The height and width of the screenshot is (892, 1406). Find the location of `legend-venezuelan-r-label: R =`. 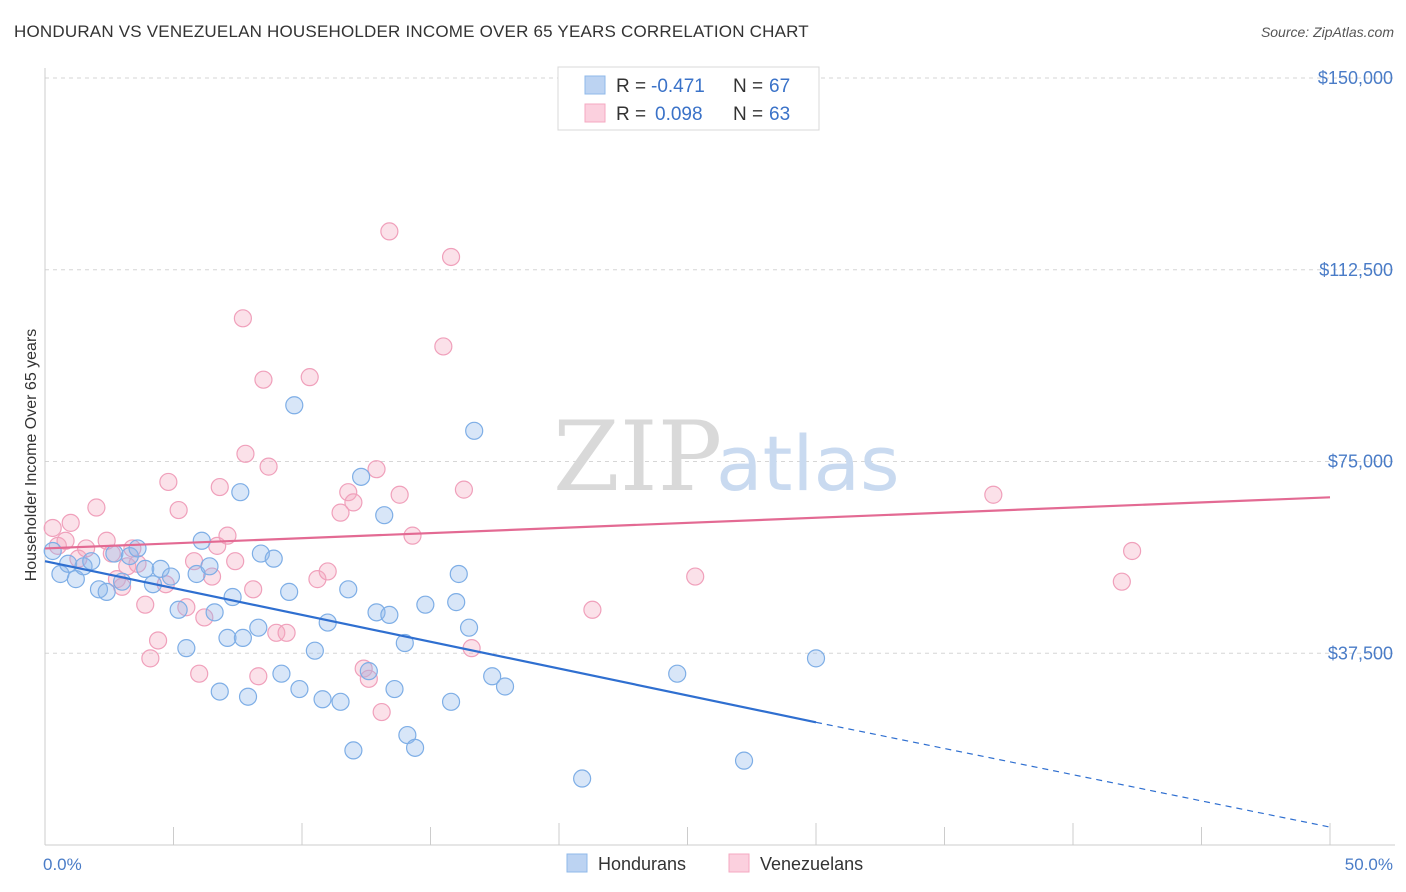

legend-venezuelan-r-label: R = is located at coordinates (631, 114).